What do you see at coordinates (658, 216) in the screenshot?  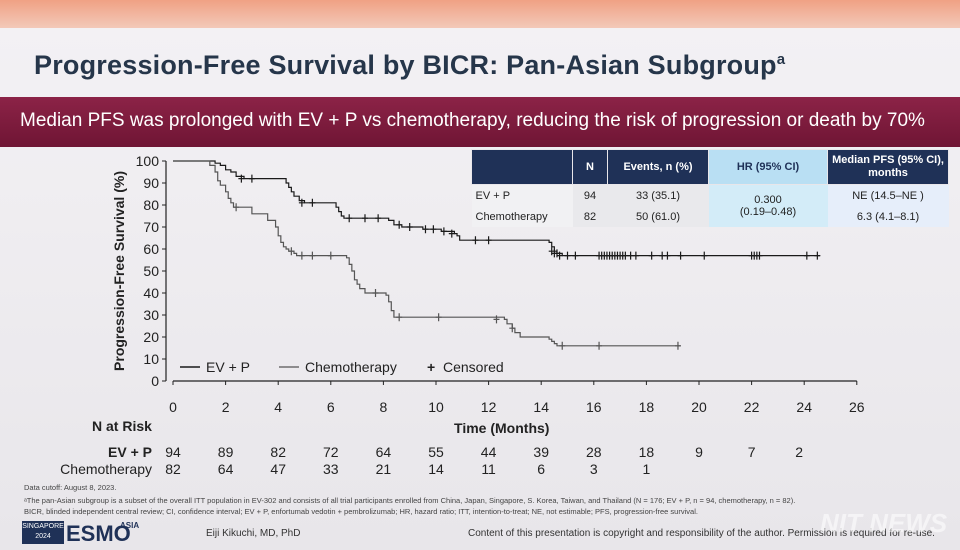 I see `table-cell-events: 50 (61.0)` at bounding box center [658, 216].